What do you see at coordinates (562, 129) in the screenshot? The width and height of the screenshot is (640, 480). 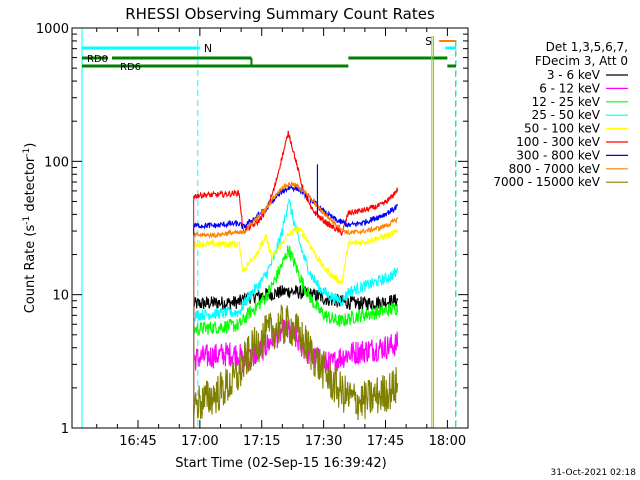 I see `legend-label-4: 50 - 100 keV` at bounding box center [562, 129].